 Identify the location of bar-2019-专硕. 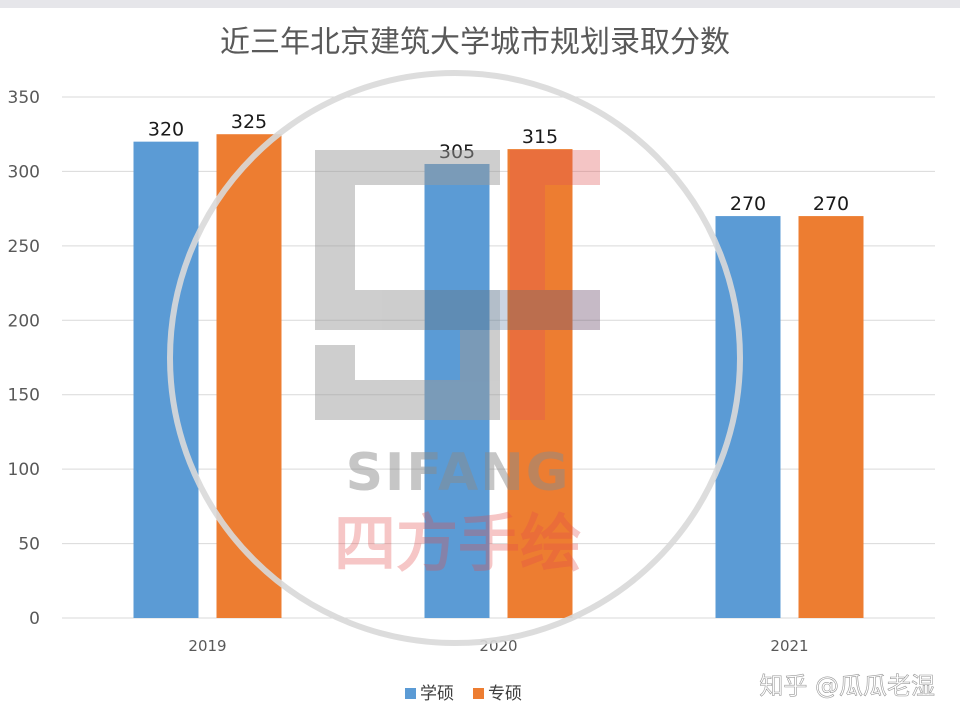
(249, 376).